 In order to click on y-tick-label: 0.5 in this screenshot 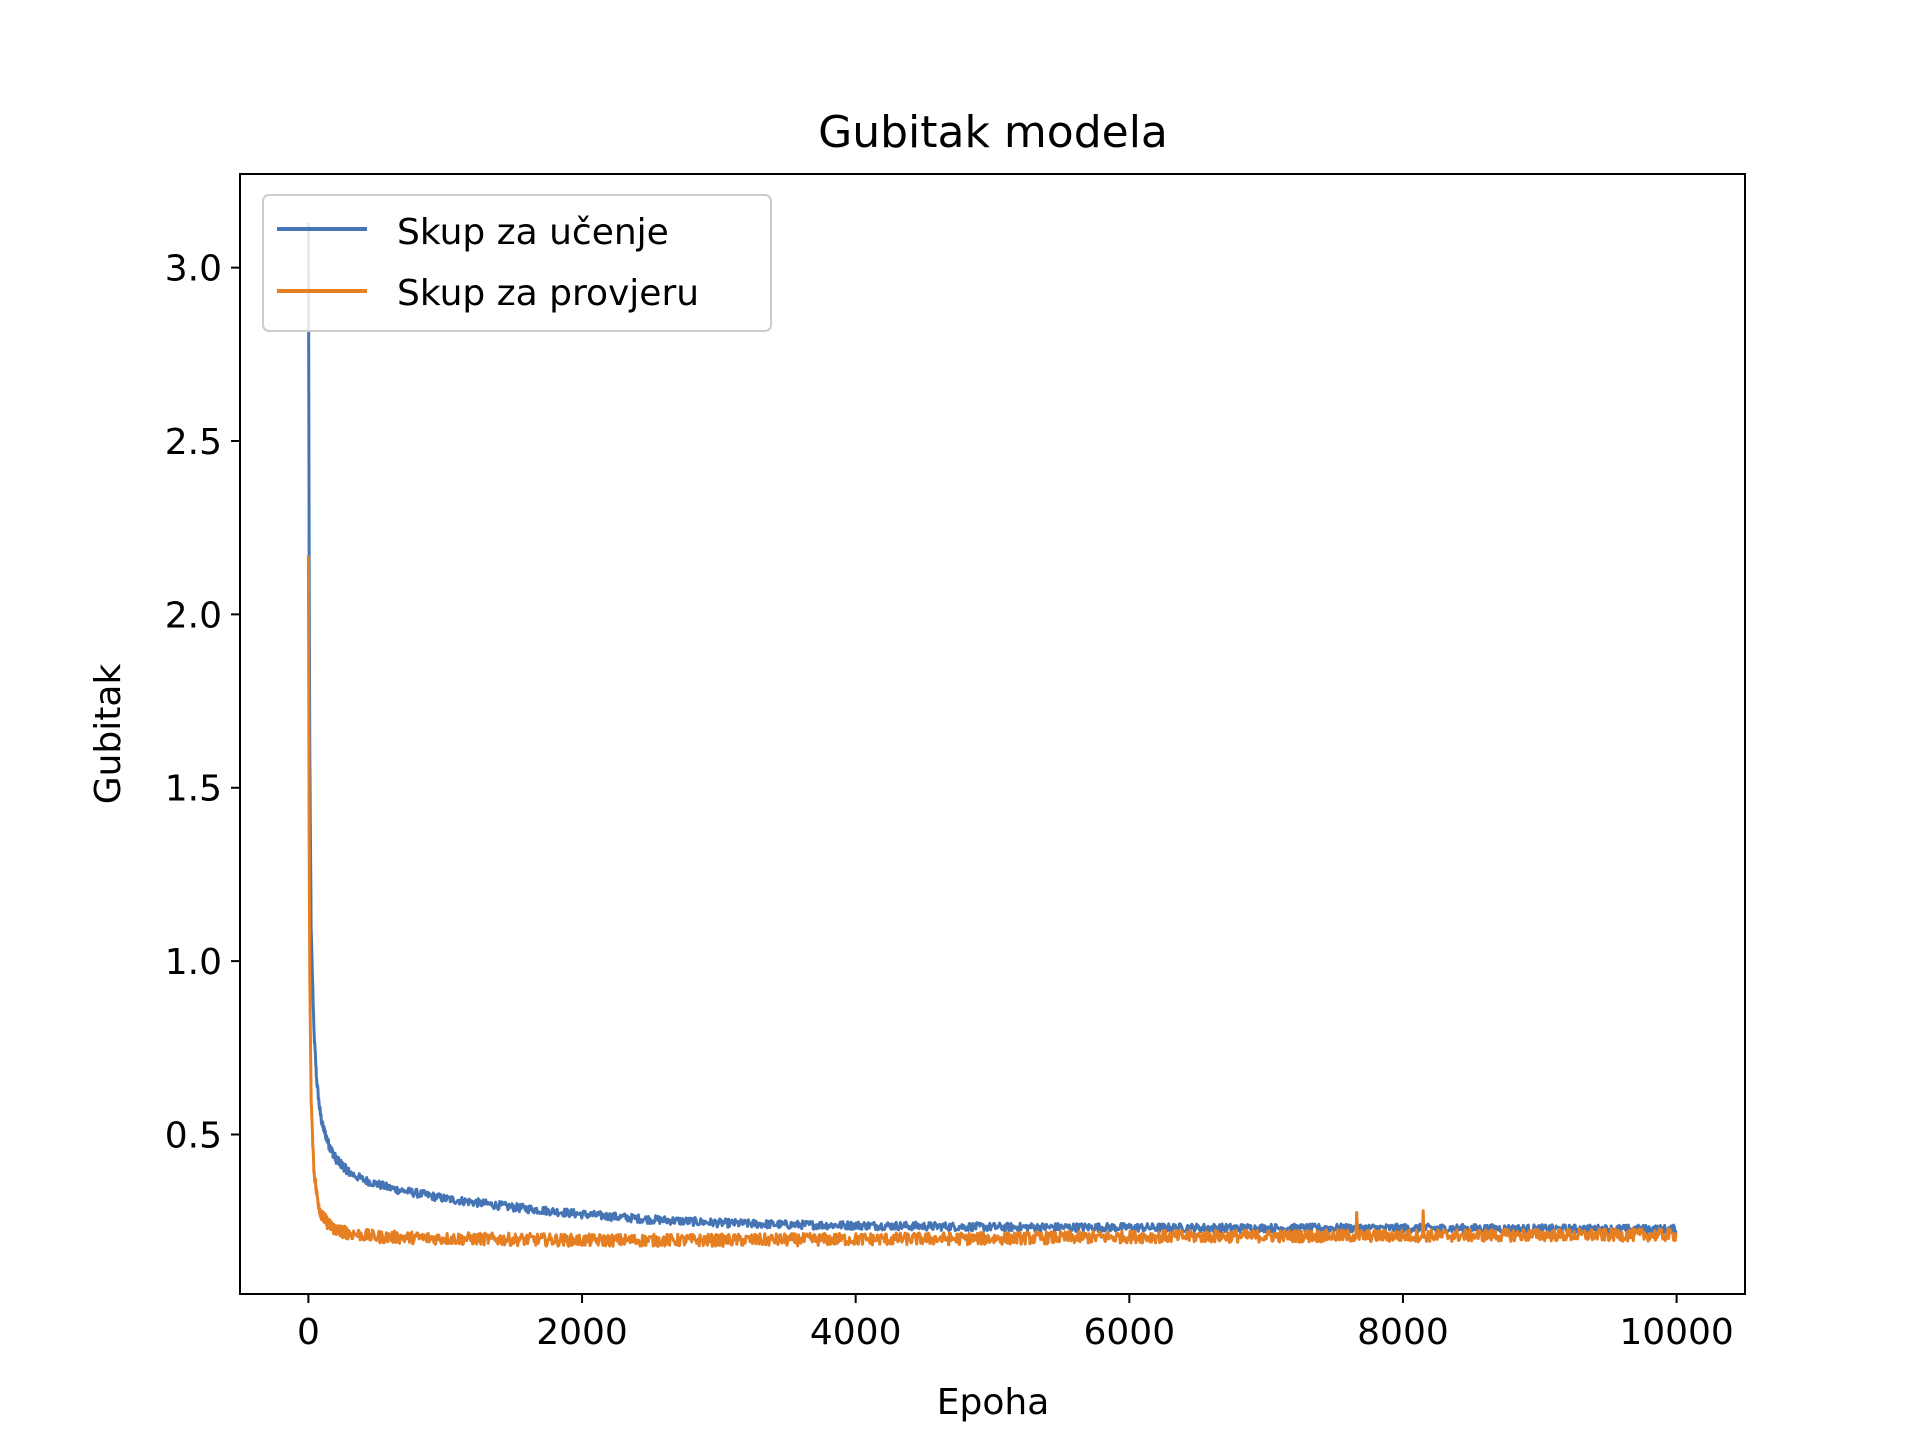, I will do `click(193, 1135)`.